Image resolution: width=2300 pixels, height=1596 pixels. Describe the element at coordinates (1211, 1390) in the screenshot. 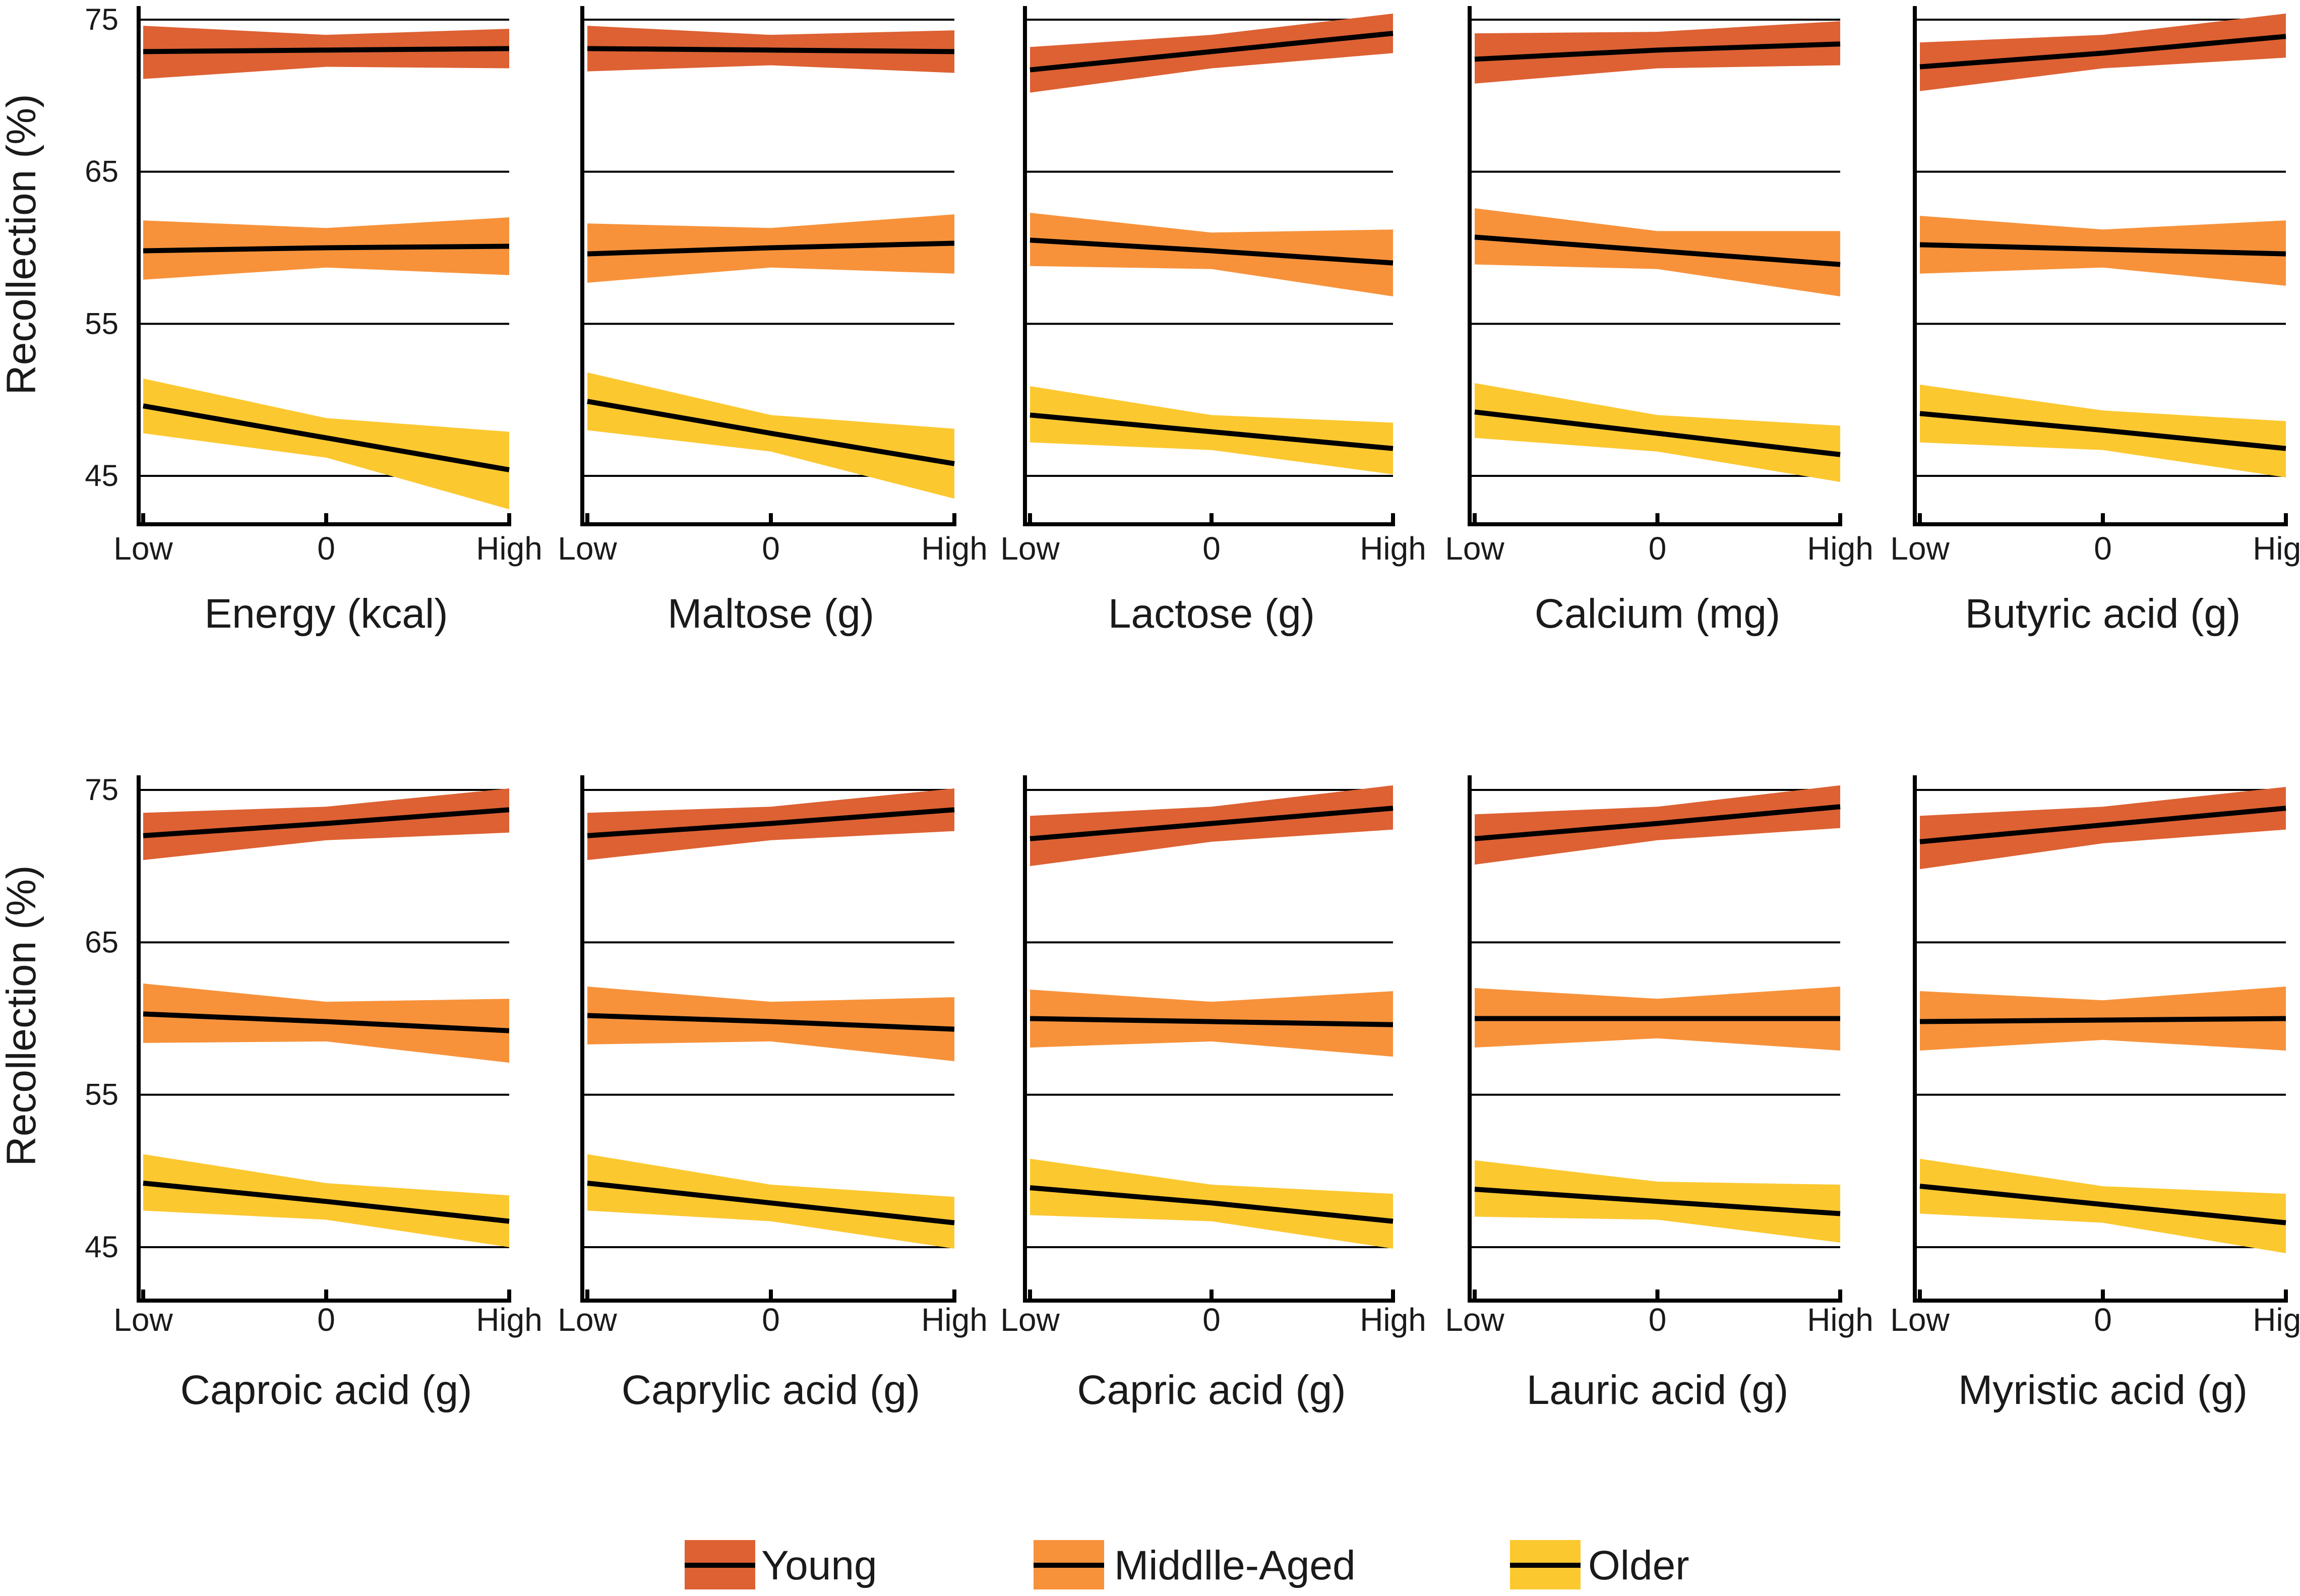

I see `x-axis-label: Capric acid (g)` at that location.